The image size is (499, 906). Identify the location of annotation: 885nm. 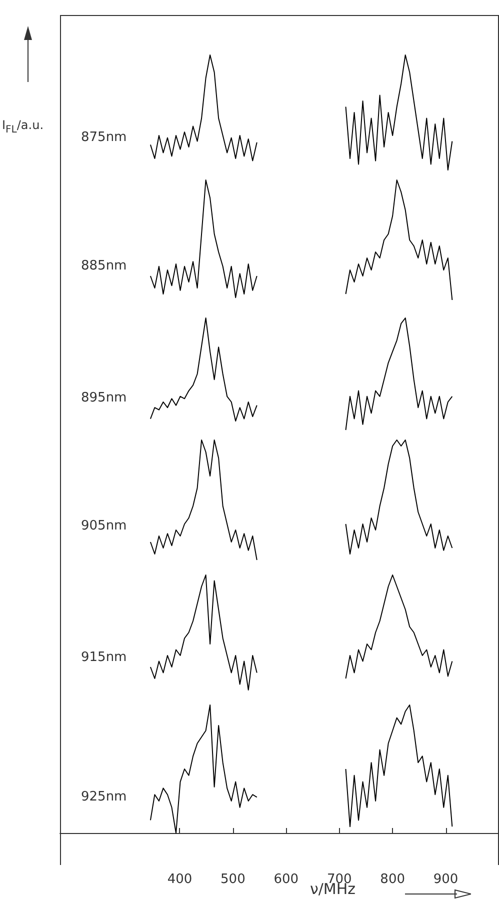
(104, 266).